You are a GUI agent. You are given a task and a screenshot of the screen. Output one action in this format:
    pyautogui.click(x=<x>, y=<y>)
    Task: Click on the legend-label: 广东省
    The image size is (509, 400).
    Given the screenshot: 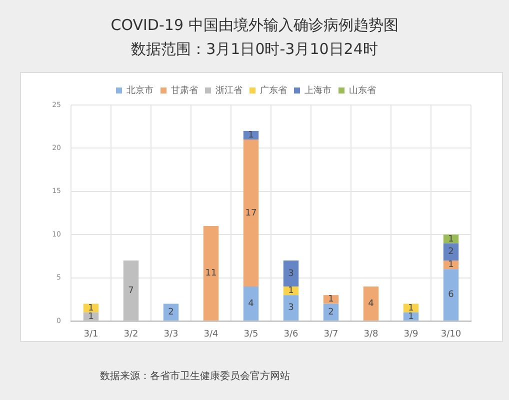 What is the action you would take?
    pyautogui.click(x=273, y=90)
    